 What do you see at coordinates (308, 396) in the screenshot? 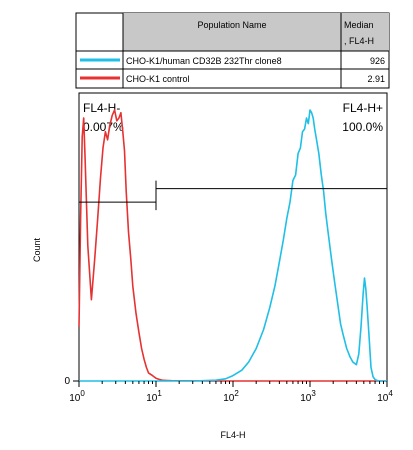
I see `x-tick-label: 10³` at bounding box center [308, 396].